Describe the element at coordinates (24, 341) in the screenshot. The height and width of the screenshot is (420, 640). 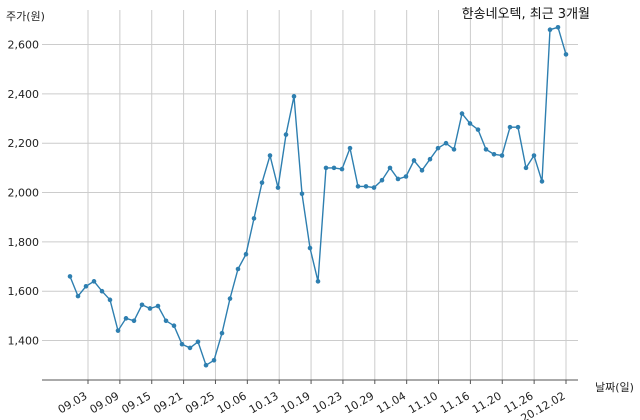
I see `y-tick-label: 1,400` at that location.